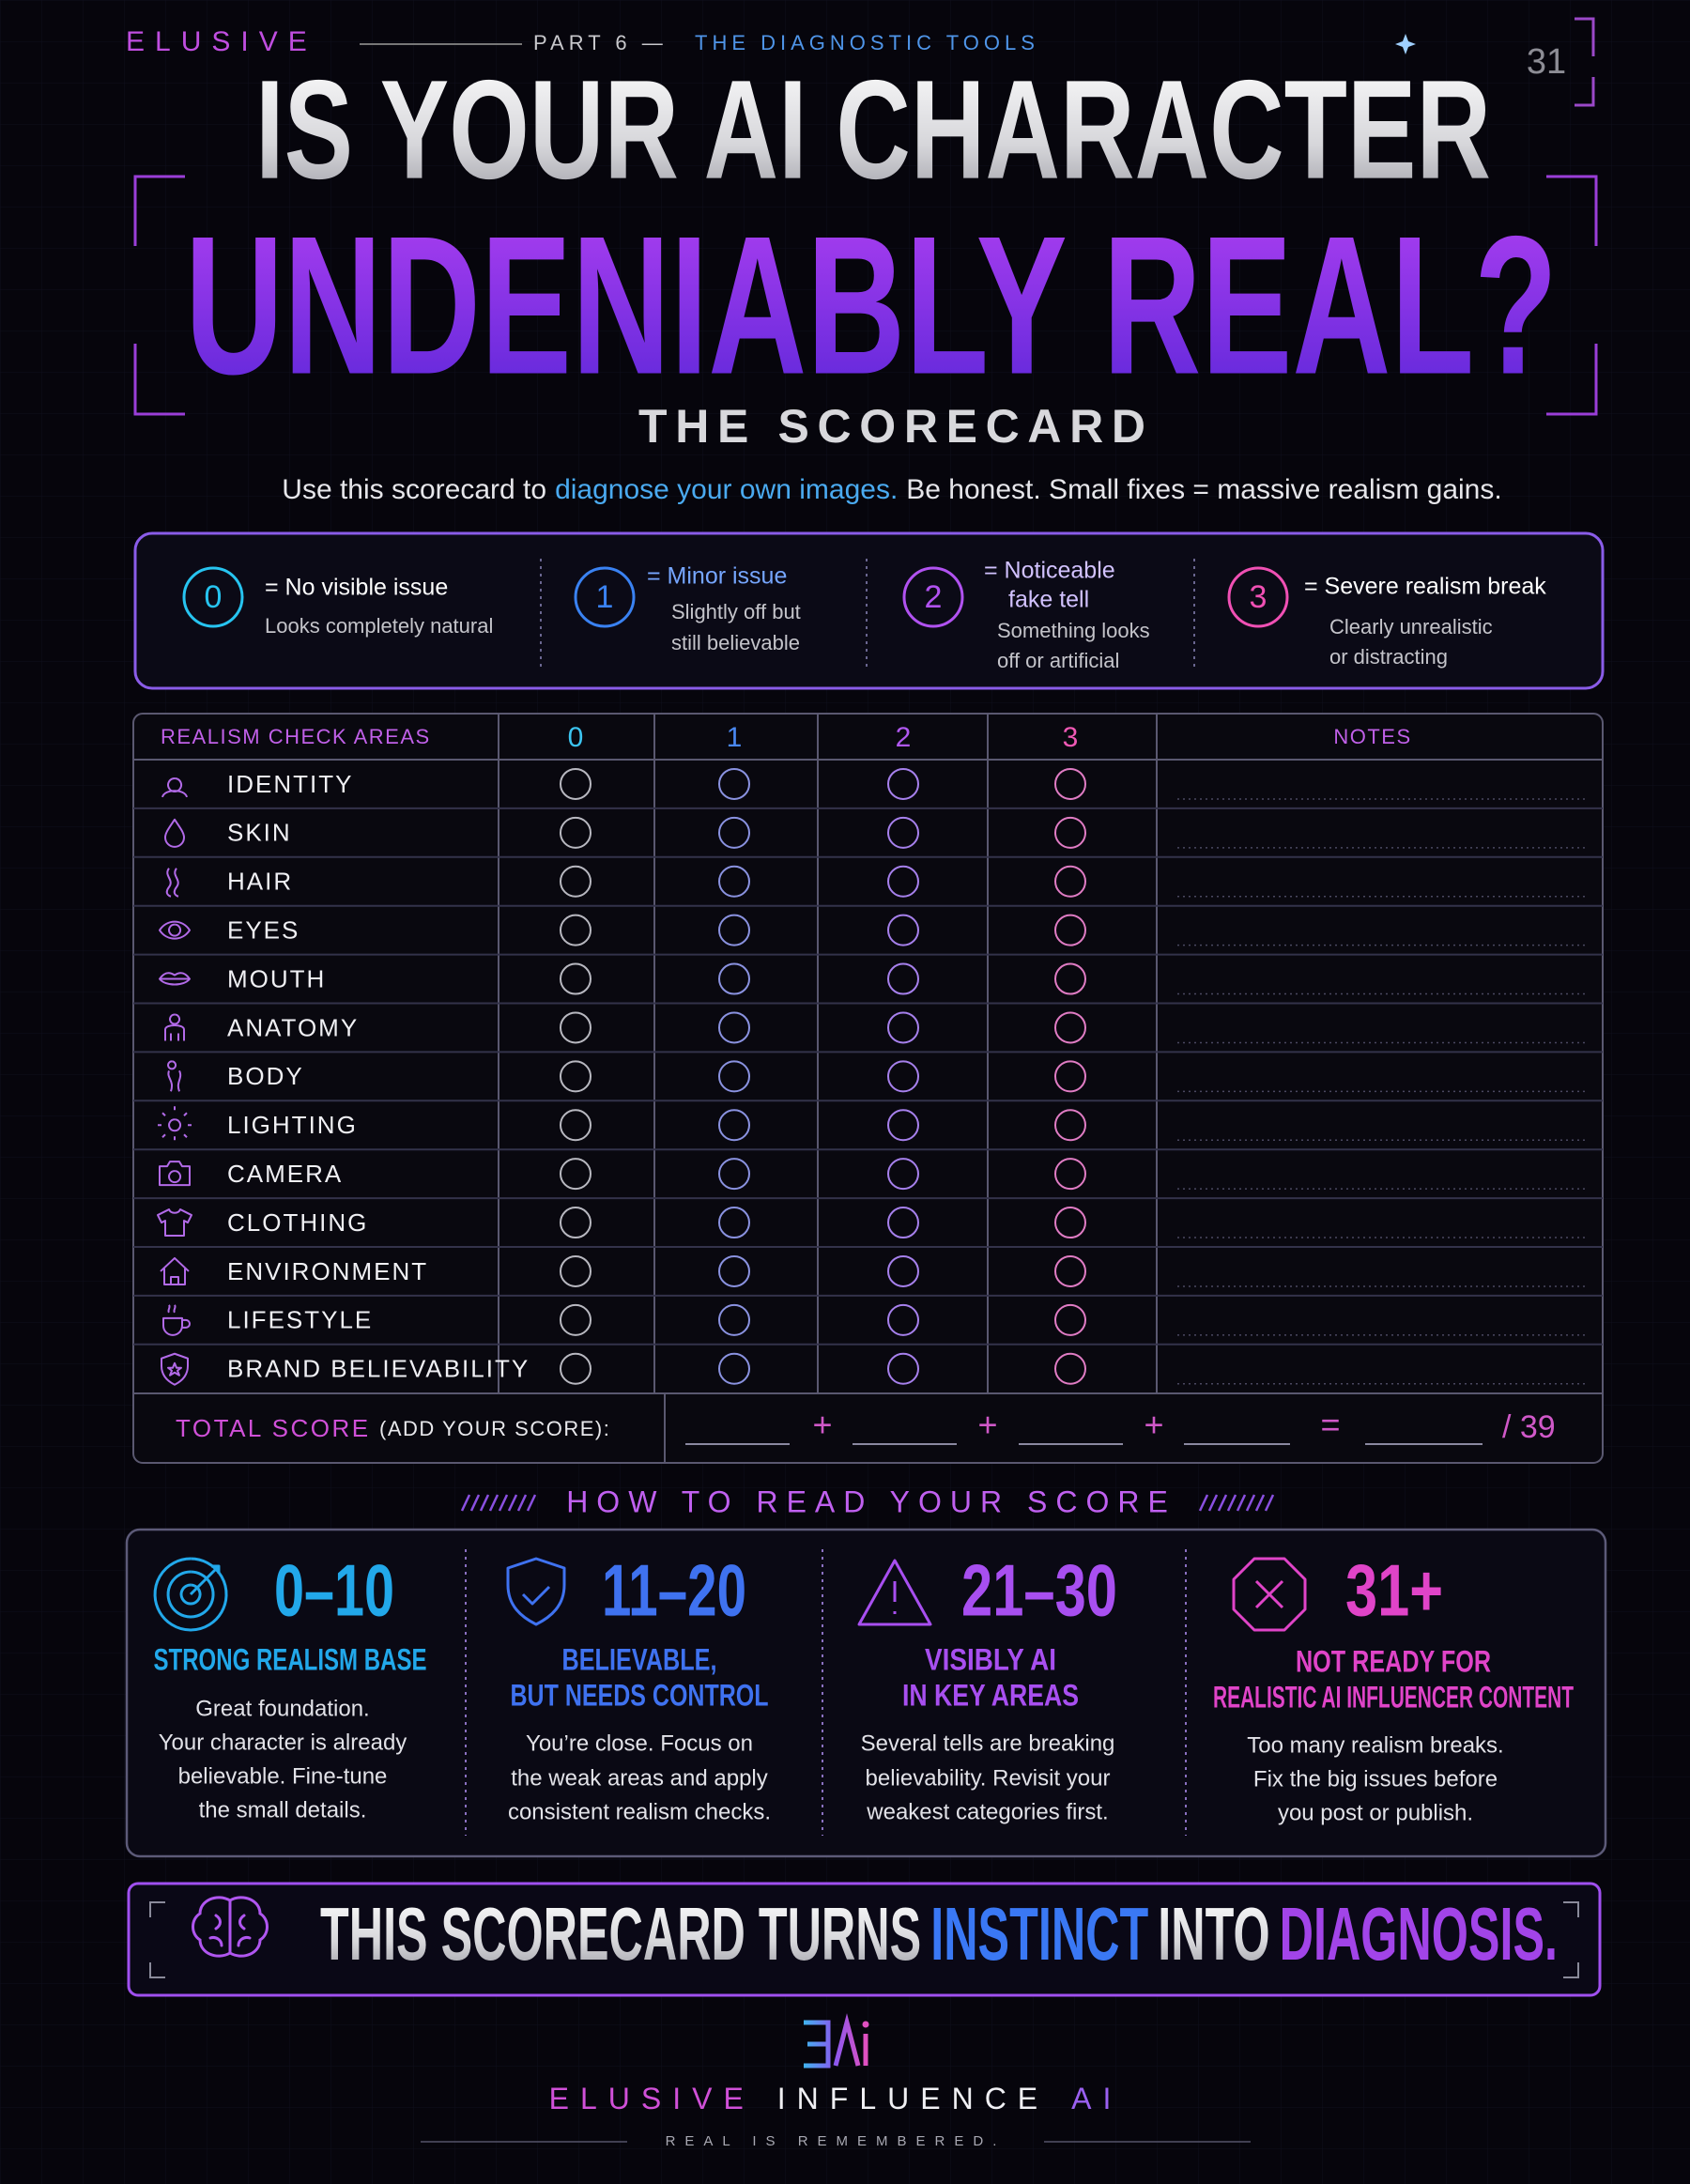 This screenshot has height=2184, width=1690. Describe the element at coordinates (892, 426) in the screenshot. I see `subtitle: THE SCORECARD` at that location.